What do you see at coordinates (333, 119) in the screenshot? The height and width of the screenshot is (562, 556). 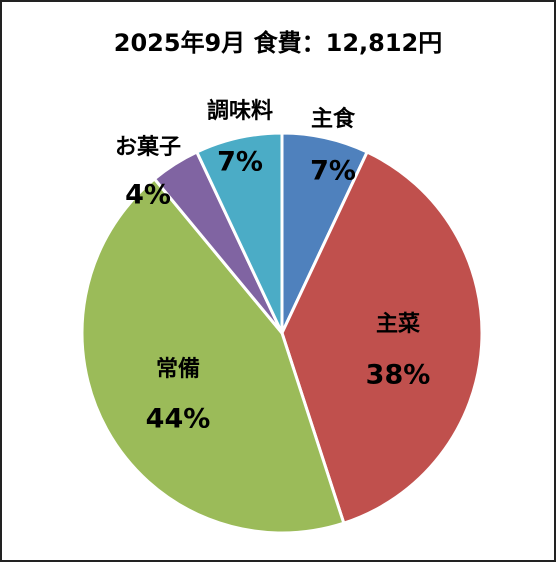 I see `slice-category-label: 主食` at bounding box center [333, 119].